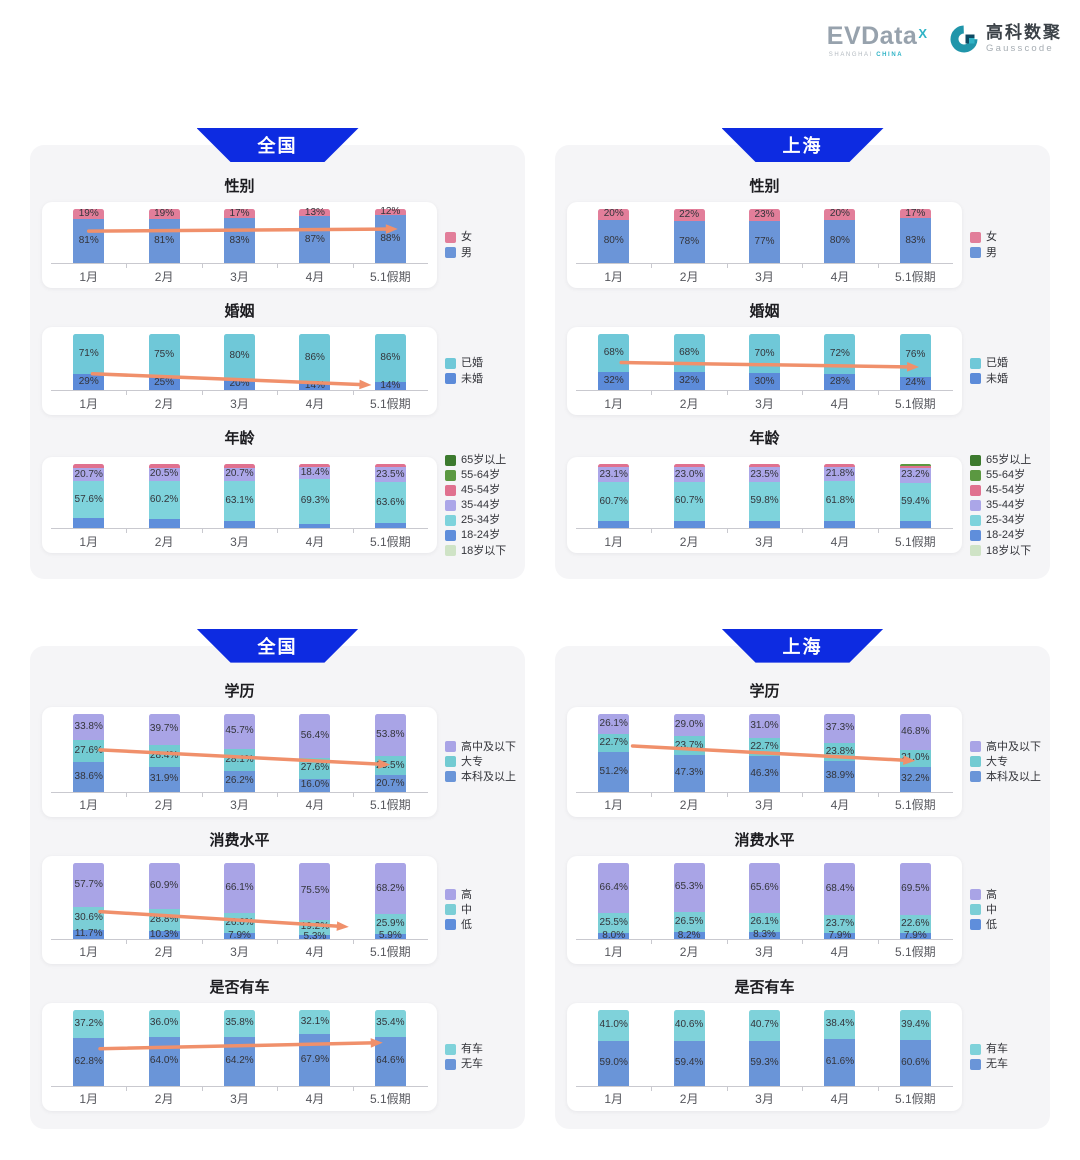 Image resolution: width=1080 pixels, height=1160 pixels. Describe the element at coordinates (481, 475) in the screenshot. I see `legend-label: 55-64岁` at that location.